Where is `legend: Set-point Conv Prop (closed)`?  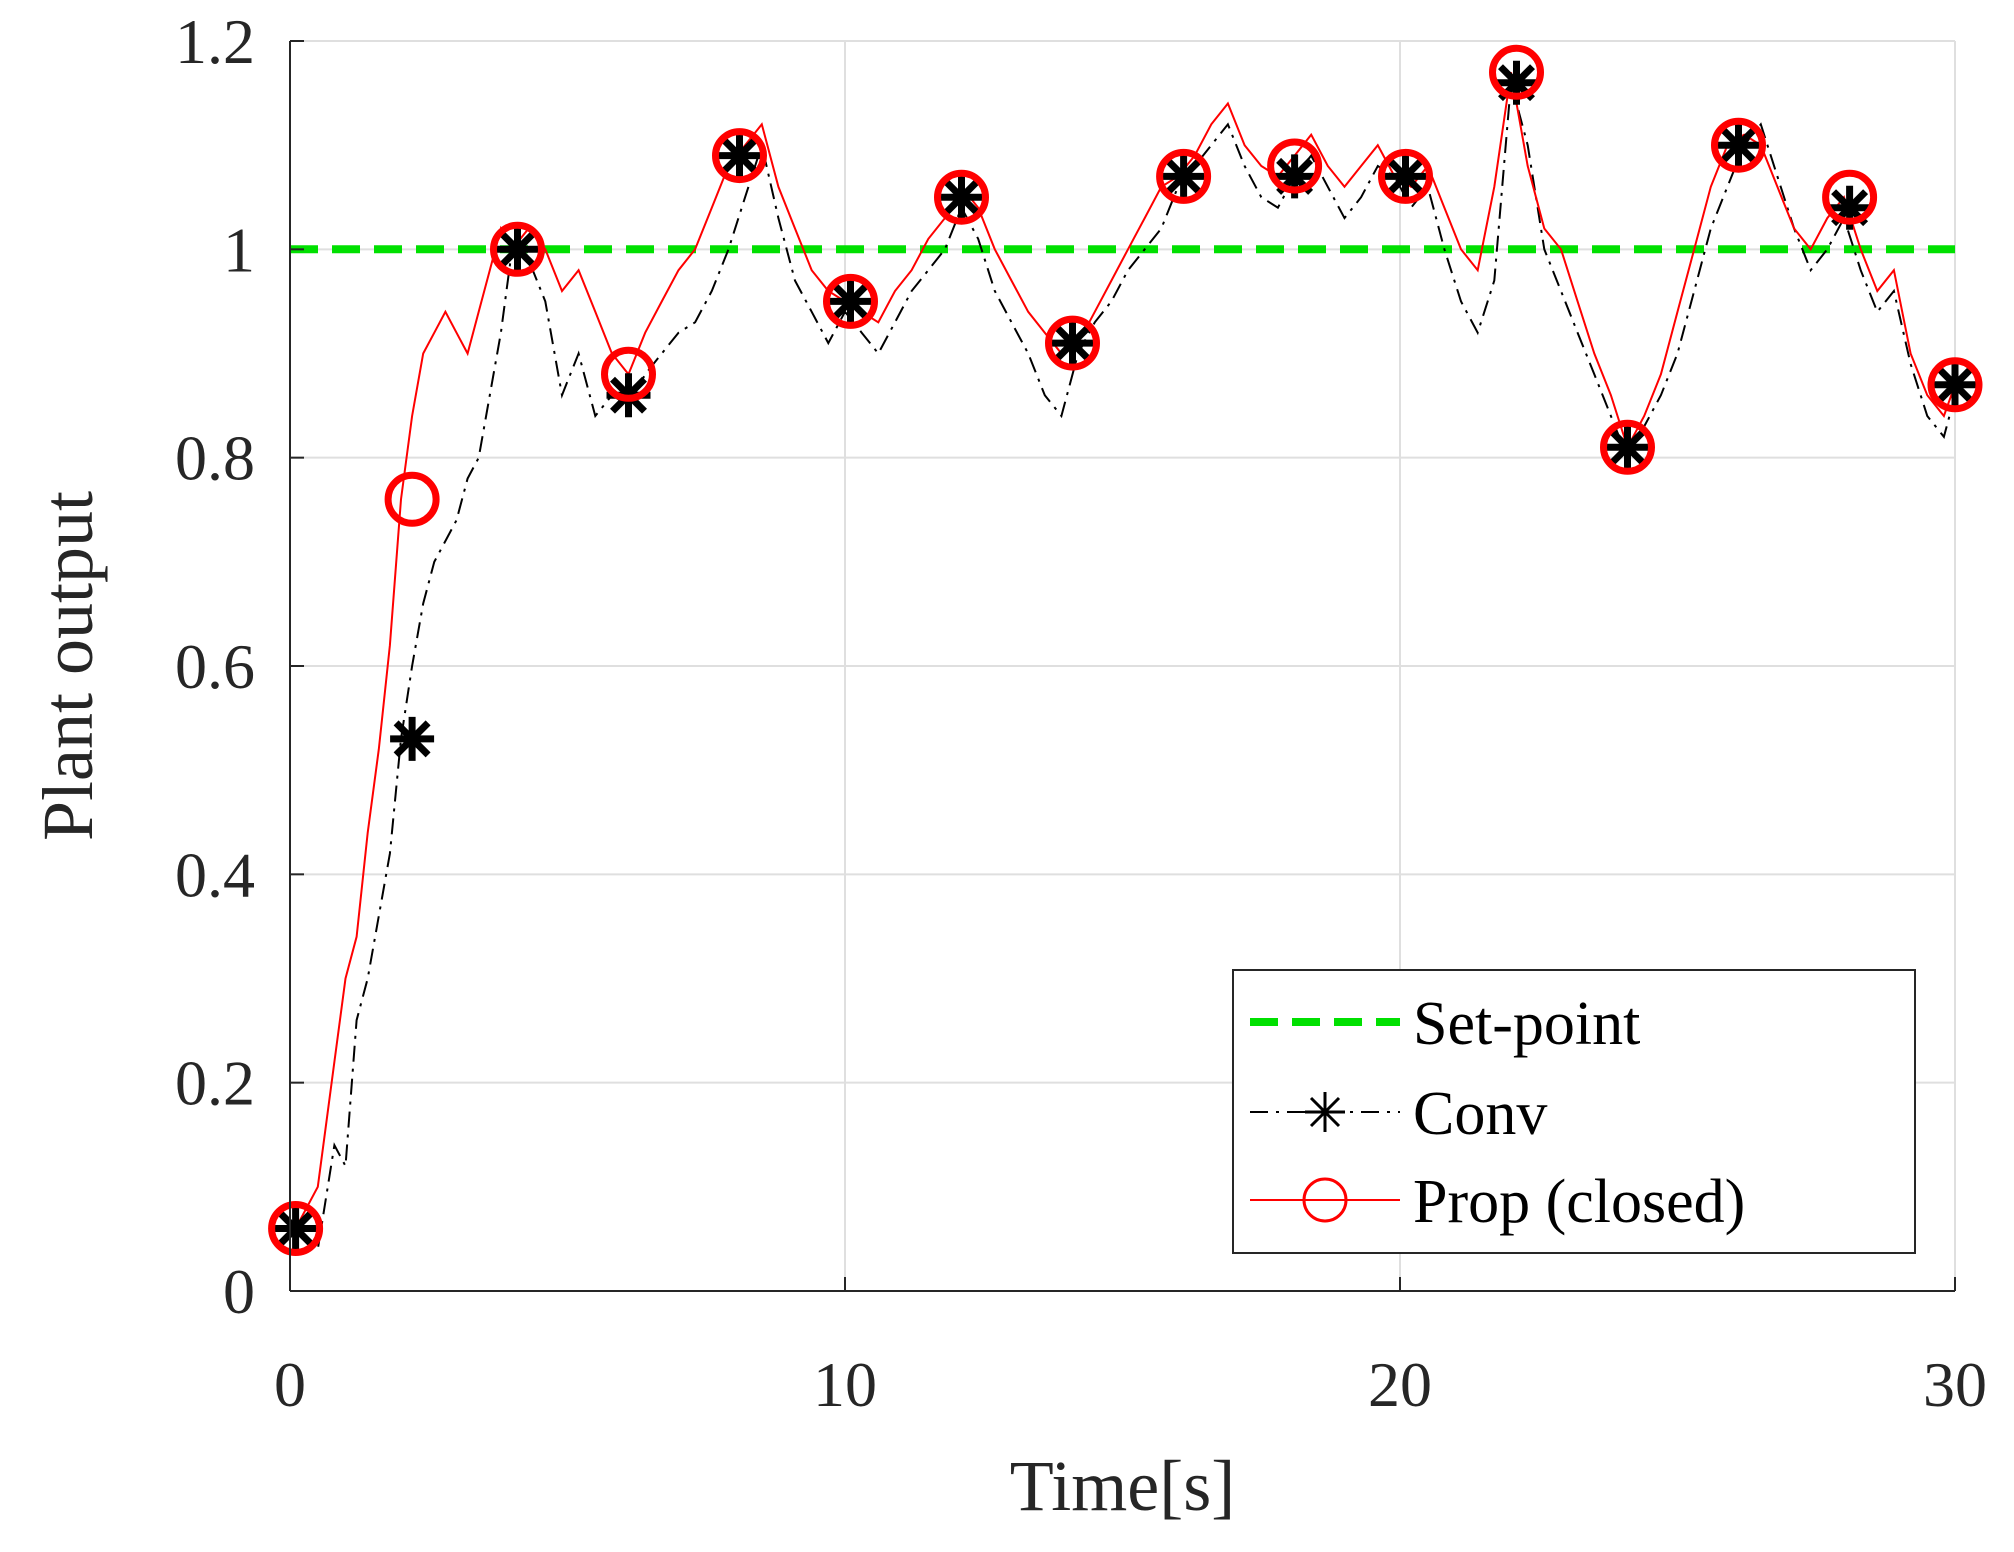
legend: Set-point Conv Prop (closed) is located at coordinates (1574, 1111).